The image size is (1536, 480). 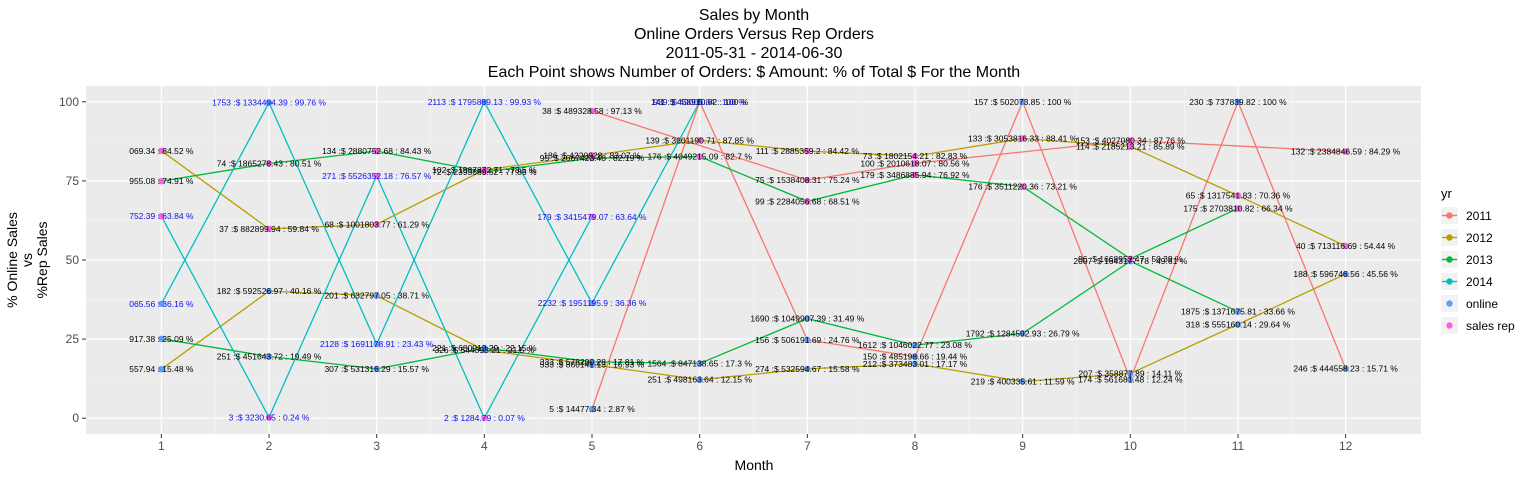 I want to click on y-axis-label-line-1: % Online Sales, so click(x=12, y=260).